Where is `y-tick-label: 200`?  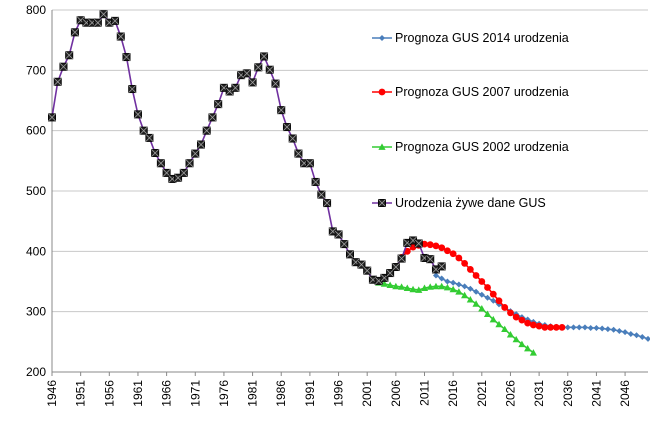
y-tick-label: 200 is located at coordinates (36, 372).